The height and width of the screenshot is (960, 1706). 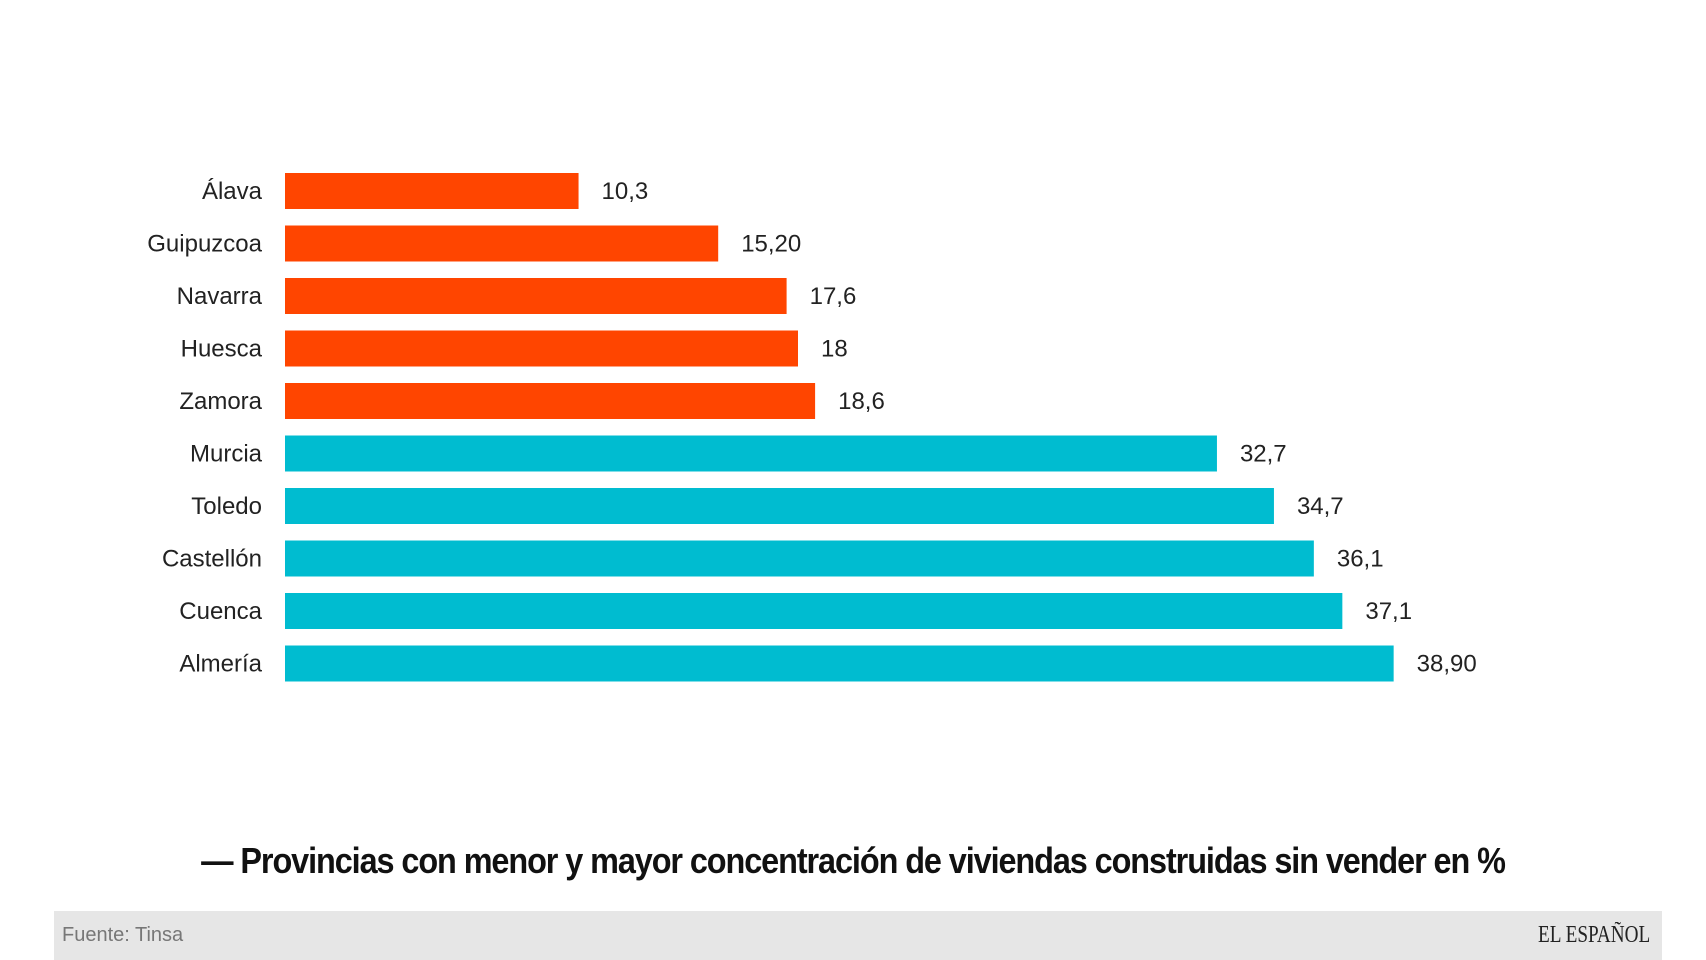 What do you see at coordinates (833, 296) in the screenshot?
I see `value-label: 17,6` at bounding box center [833, 296].